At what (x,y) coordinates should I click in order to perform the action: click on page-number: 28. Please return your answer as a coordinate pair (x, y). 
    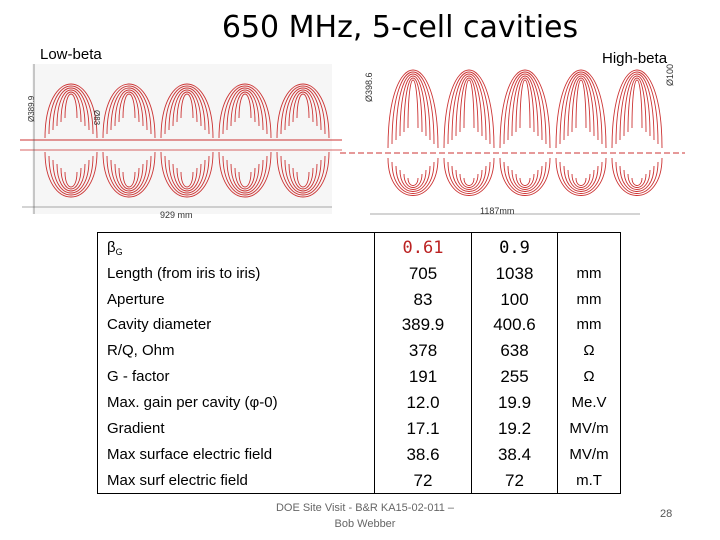
    Looking at the image, I should click on (666, 514).